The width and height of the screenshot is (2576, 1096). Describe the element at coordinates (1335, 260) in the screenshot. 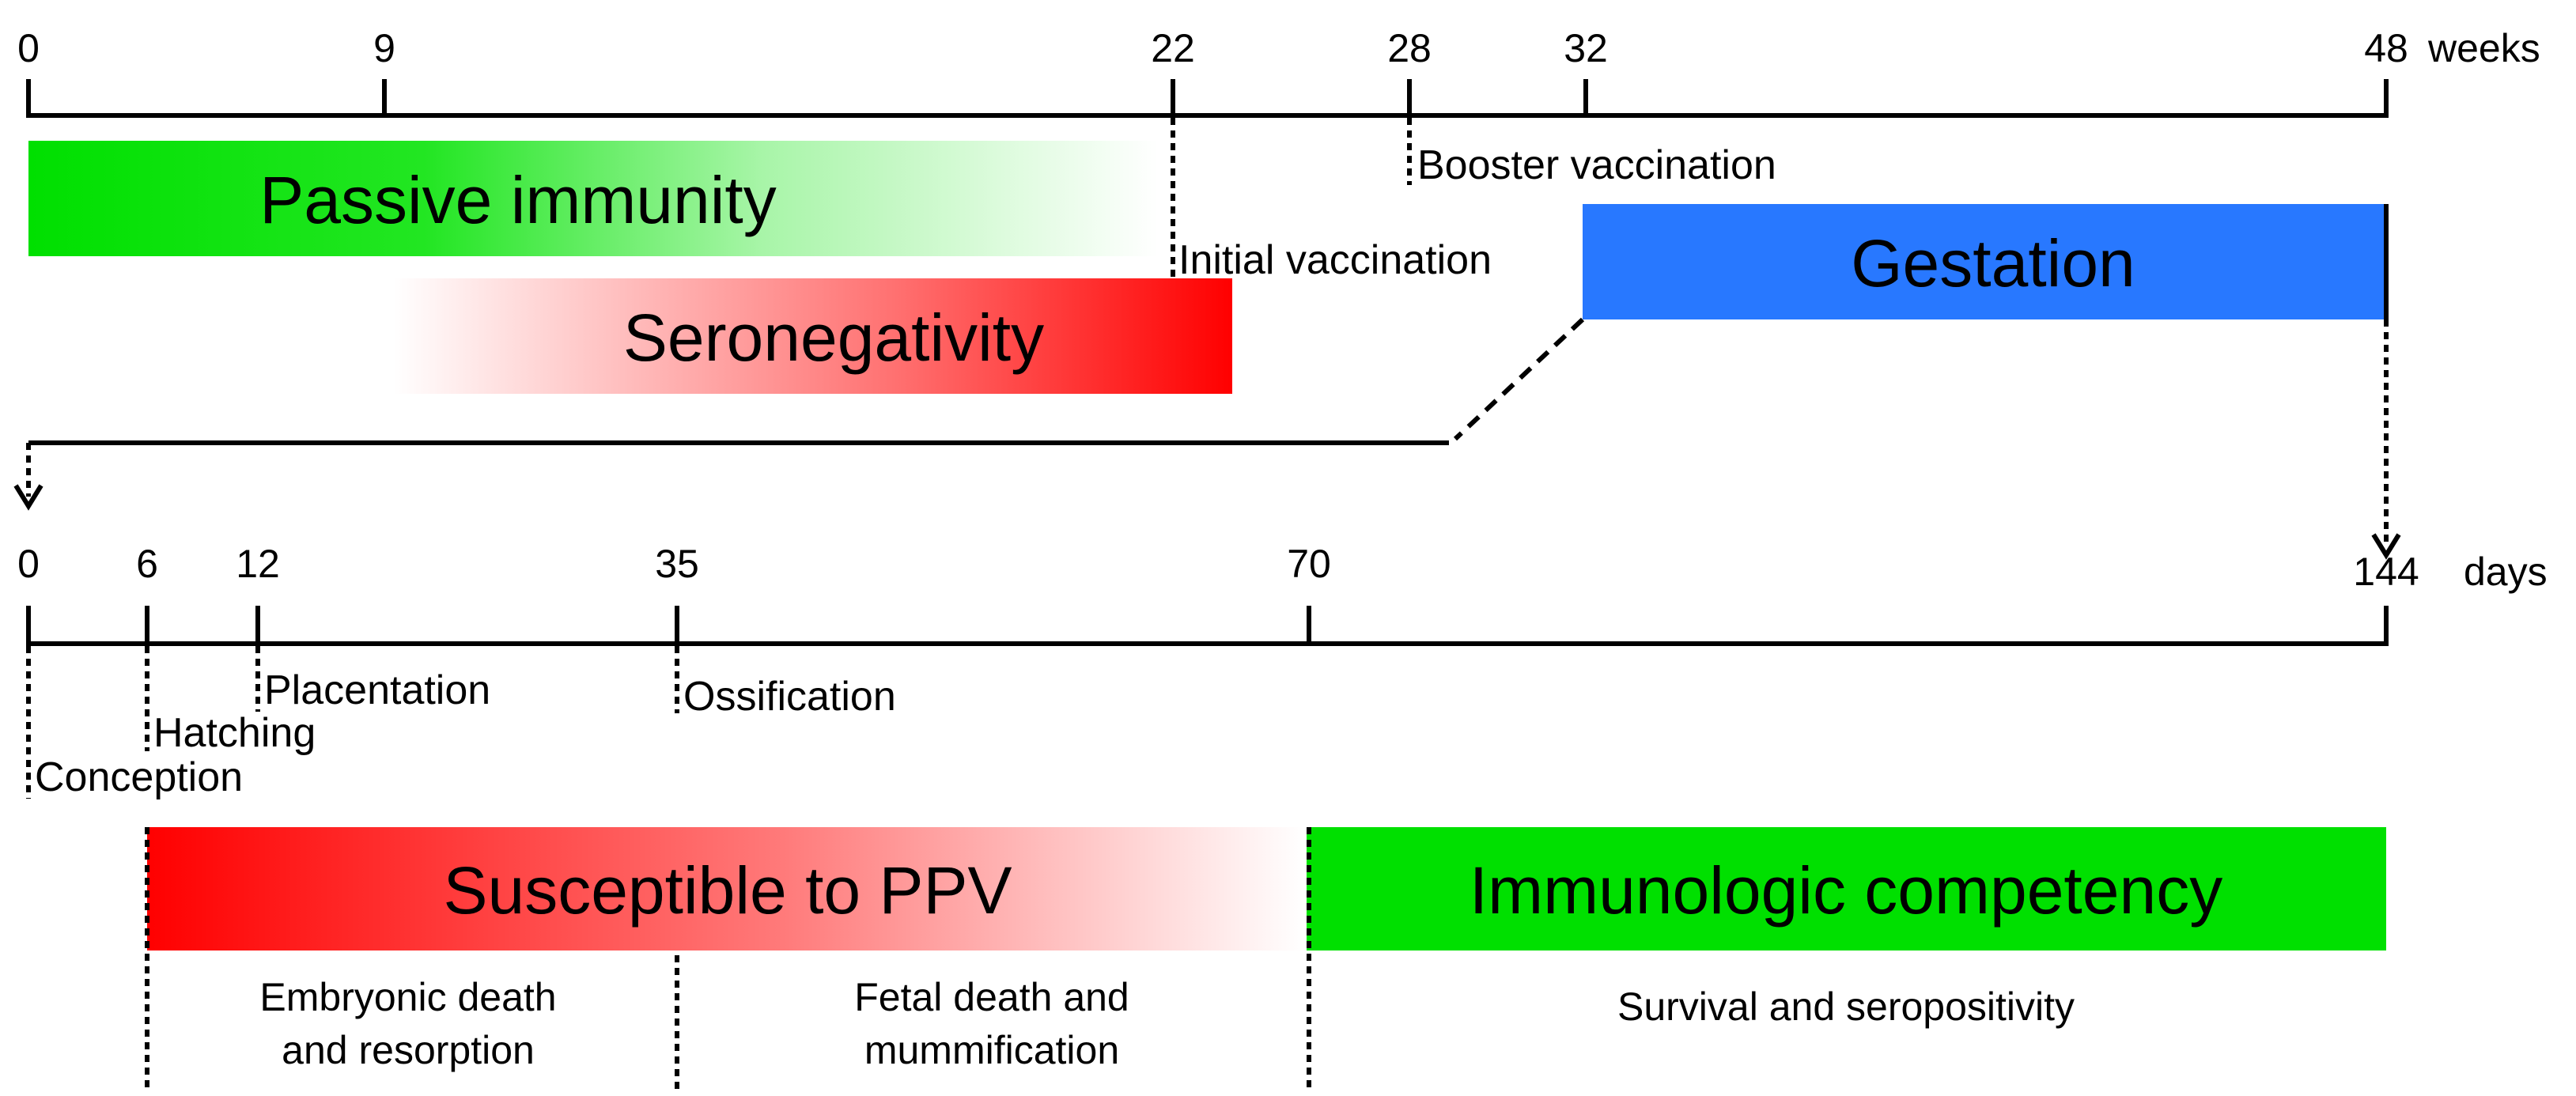

I see `initial-vaccination-label: Initial vaccination` at that location.